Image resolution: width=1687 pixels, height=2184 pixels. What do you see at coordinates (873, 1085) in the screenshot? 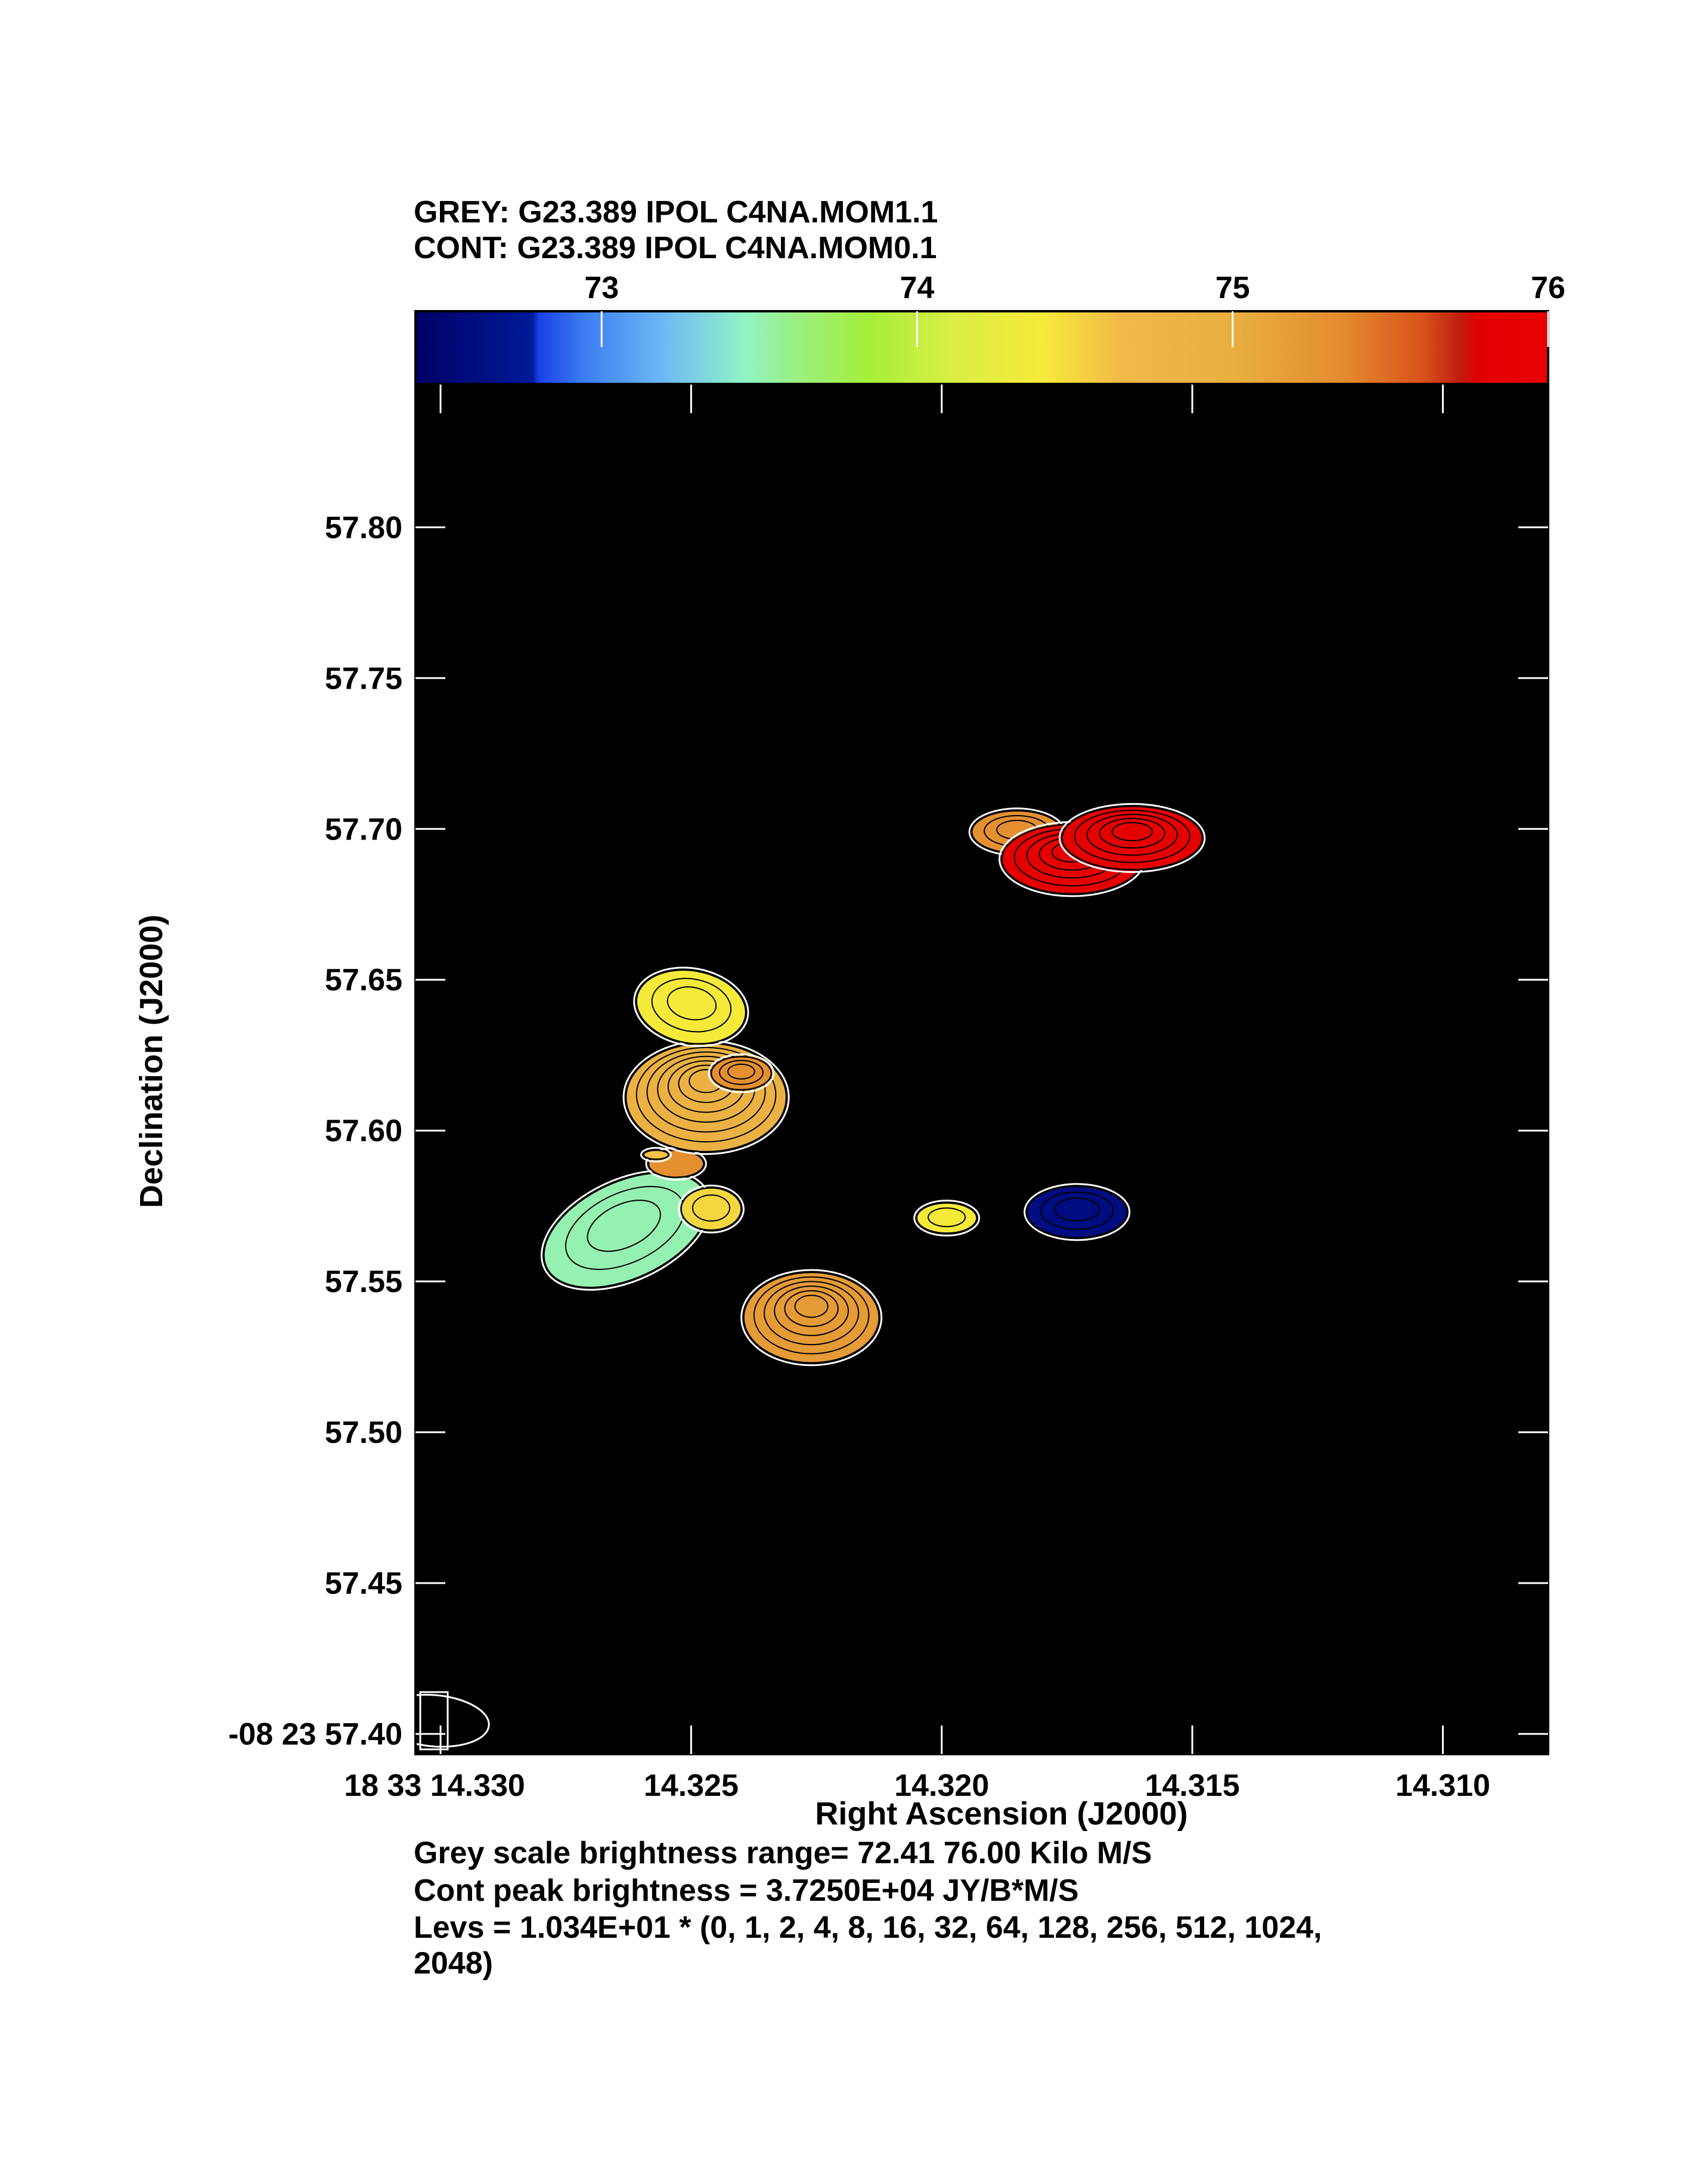
I see `source-emission` at bounding box center [873, 1085].